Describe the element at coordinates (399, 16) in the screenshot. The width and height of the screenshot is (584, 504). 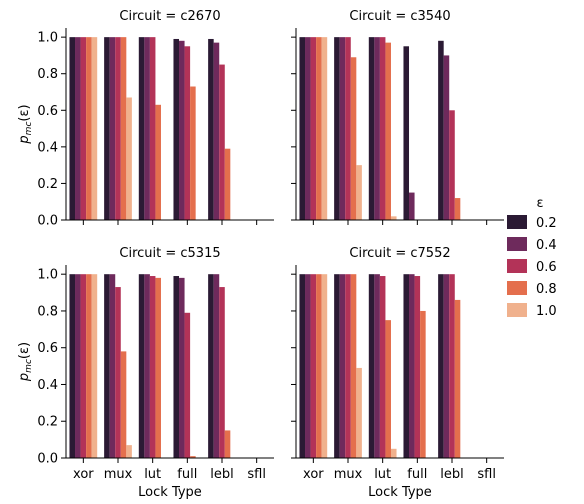
I see `panel-title: Circuit = c3540` at that location.